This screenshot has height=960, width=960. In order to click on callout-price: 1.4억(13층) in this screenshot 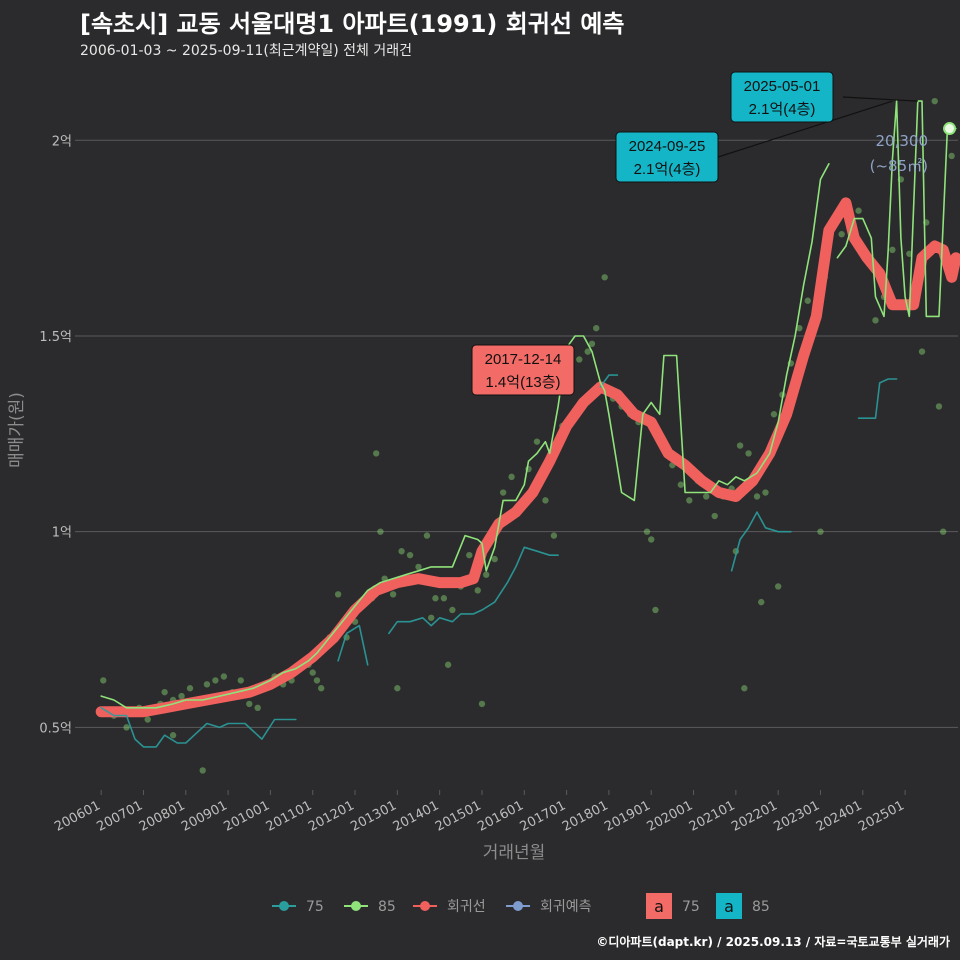, I will do `click(522, 382)`.